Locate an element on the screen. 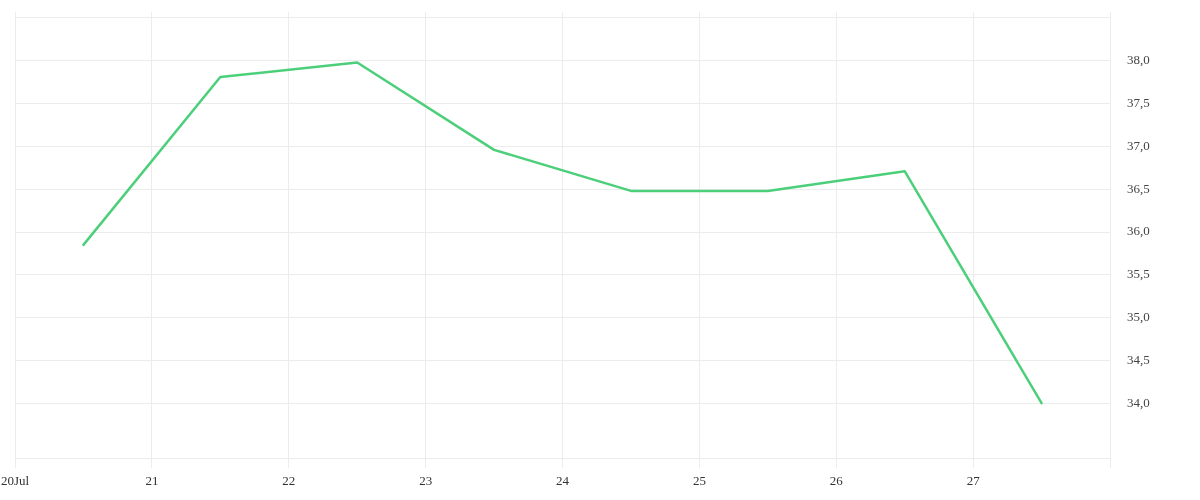 This screenshot has height=500, width=1200. y-tick-label: 34,0 is located at coordinates (1138, 402).